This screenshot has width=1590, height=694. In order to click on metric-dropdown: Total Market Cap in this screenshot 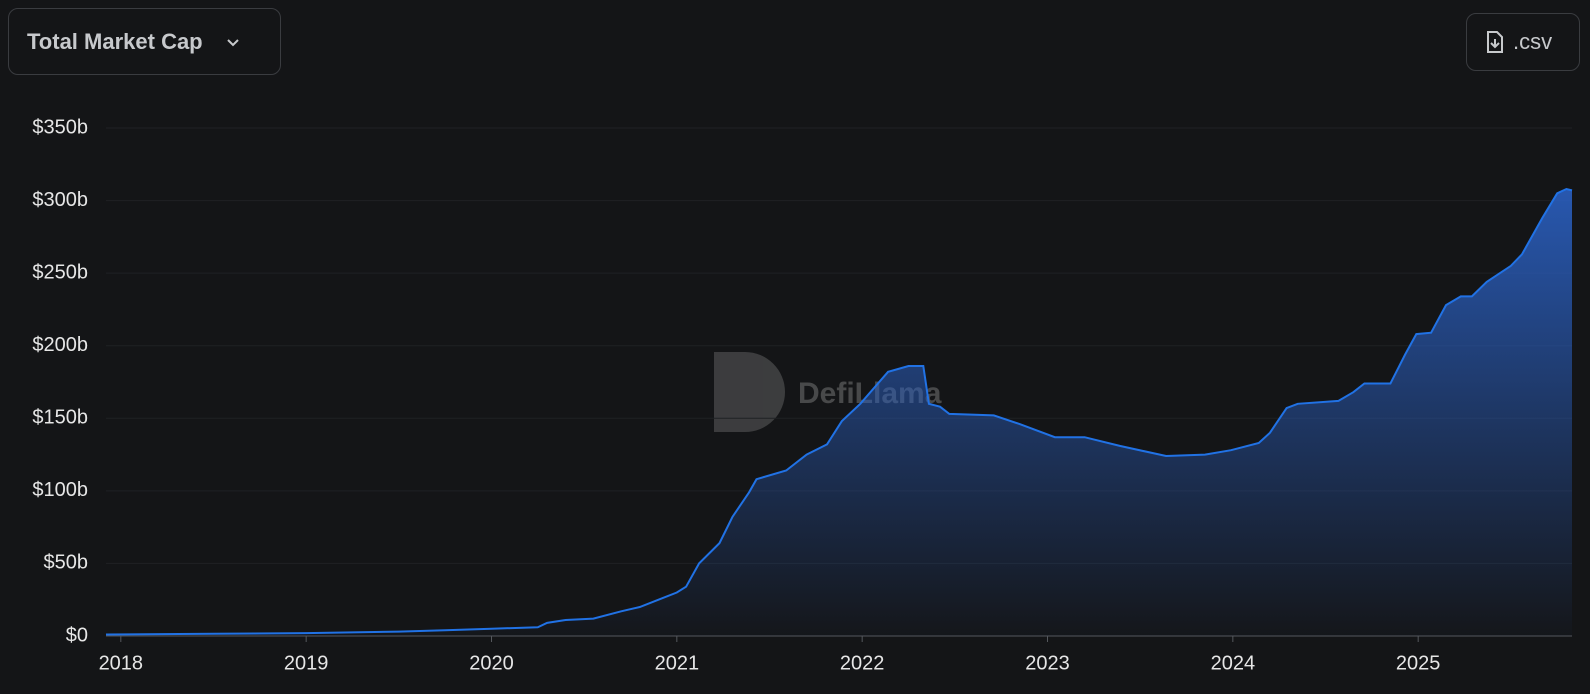, I will do `click(144, 41)`.